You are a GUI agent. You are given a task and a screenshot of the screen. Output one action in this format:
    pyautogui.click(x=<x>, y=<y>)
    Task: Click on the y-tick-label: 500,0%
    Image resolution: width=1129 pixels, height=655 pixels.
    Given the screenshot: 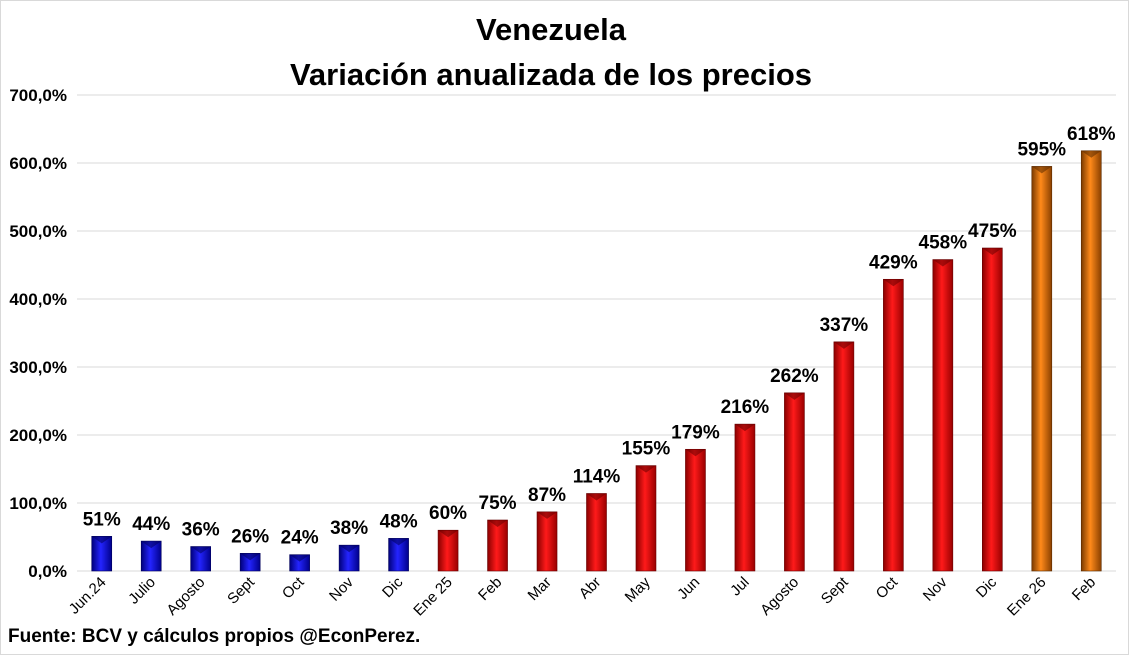 What is the action you would take?
    pyautogui.click(x=38, y=231)
    